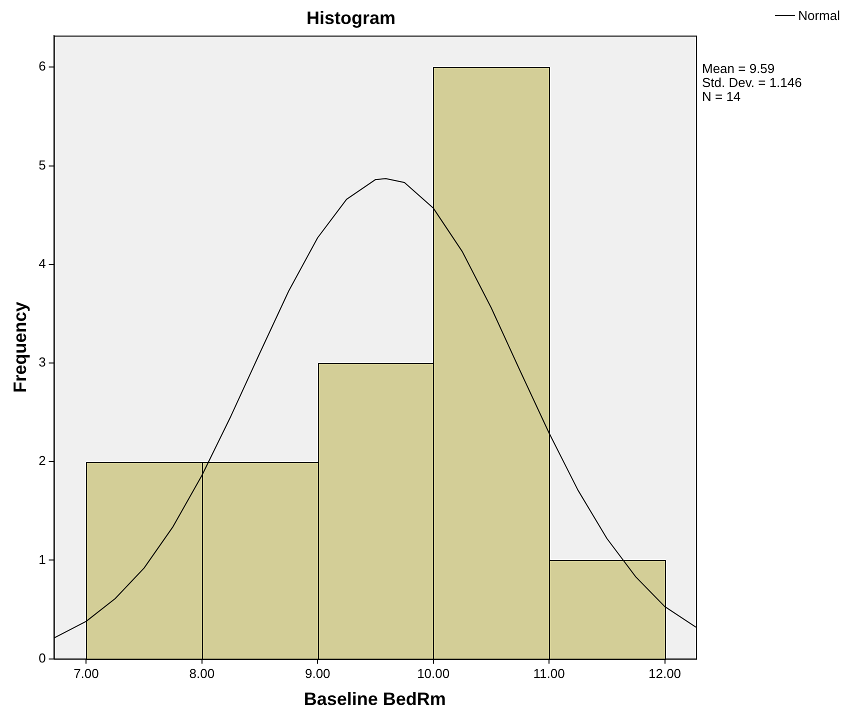  I want to click on y-tick-label: 1, so click(42, 559).